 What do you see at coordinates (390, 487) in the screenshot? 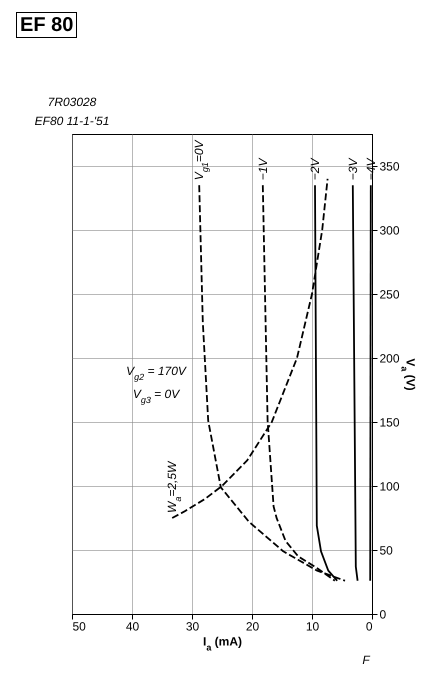
I see `y-tick-label: 100` at bounding box center [390, 487].